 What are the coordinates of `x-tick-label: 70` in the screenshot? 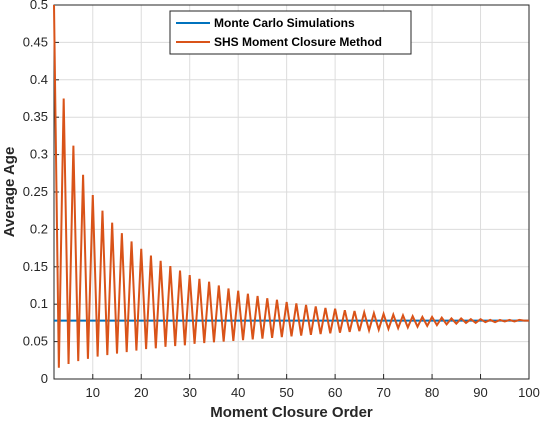 It's located at (383, 392).